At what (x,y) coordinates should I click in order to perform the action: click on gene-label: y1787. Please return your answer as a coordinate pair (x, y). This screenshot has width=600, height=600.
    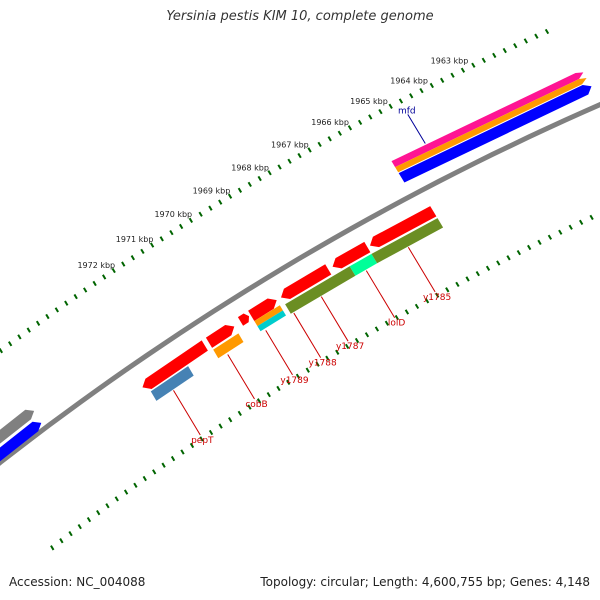
    Looking at the image, I should click on (350, 347).